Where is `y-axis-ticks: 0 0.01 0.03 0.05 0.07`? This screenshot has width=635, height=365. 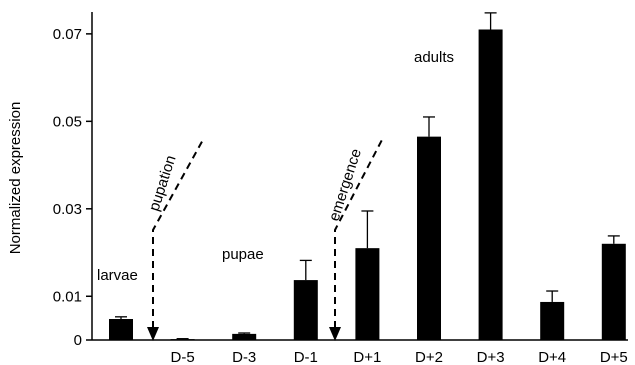 y-axis-ticks: 0 0.01 0.03 0.05 0.07 is located at coordinates (72, 187).